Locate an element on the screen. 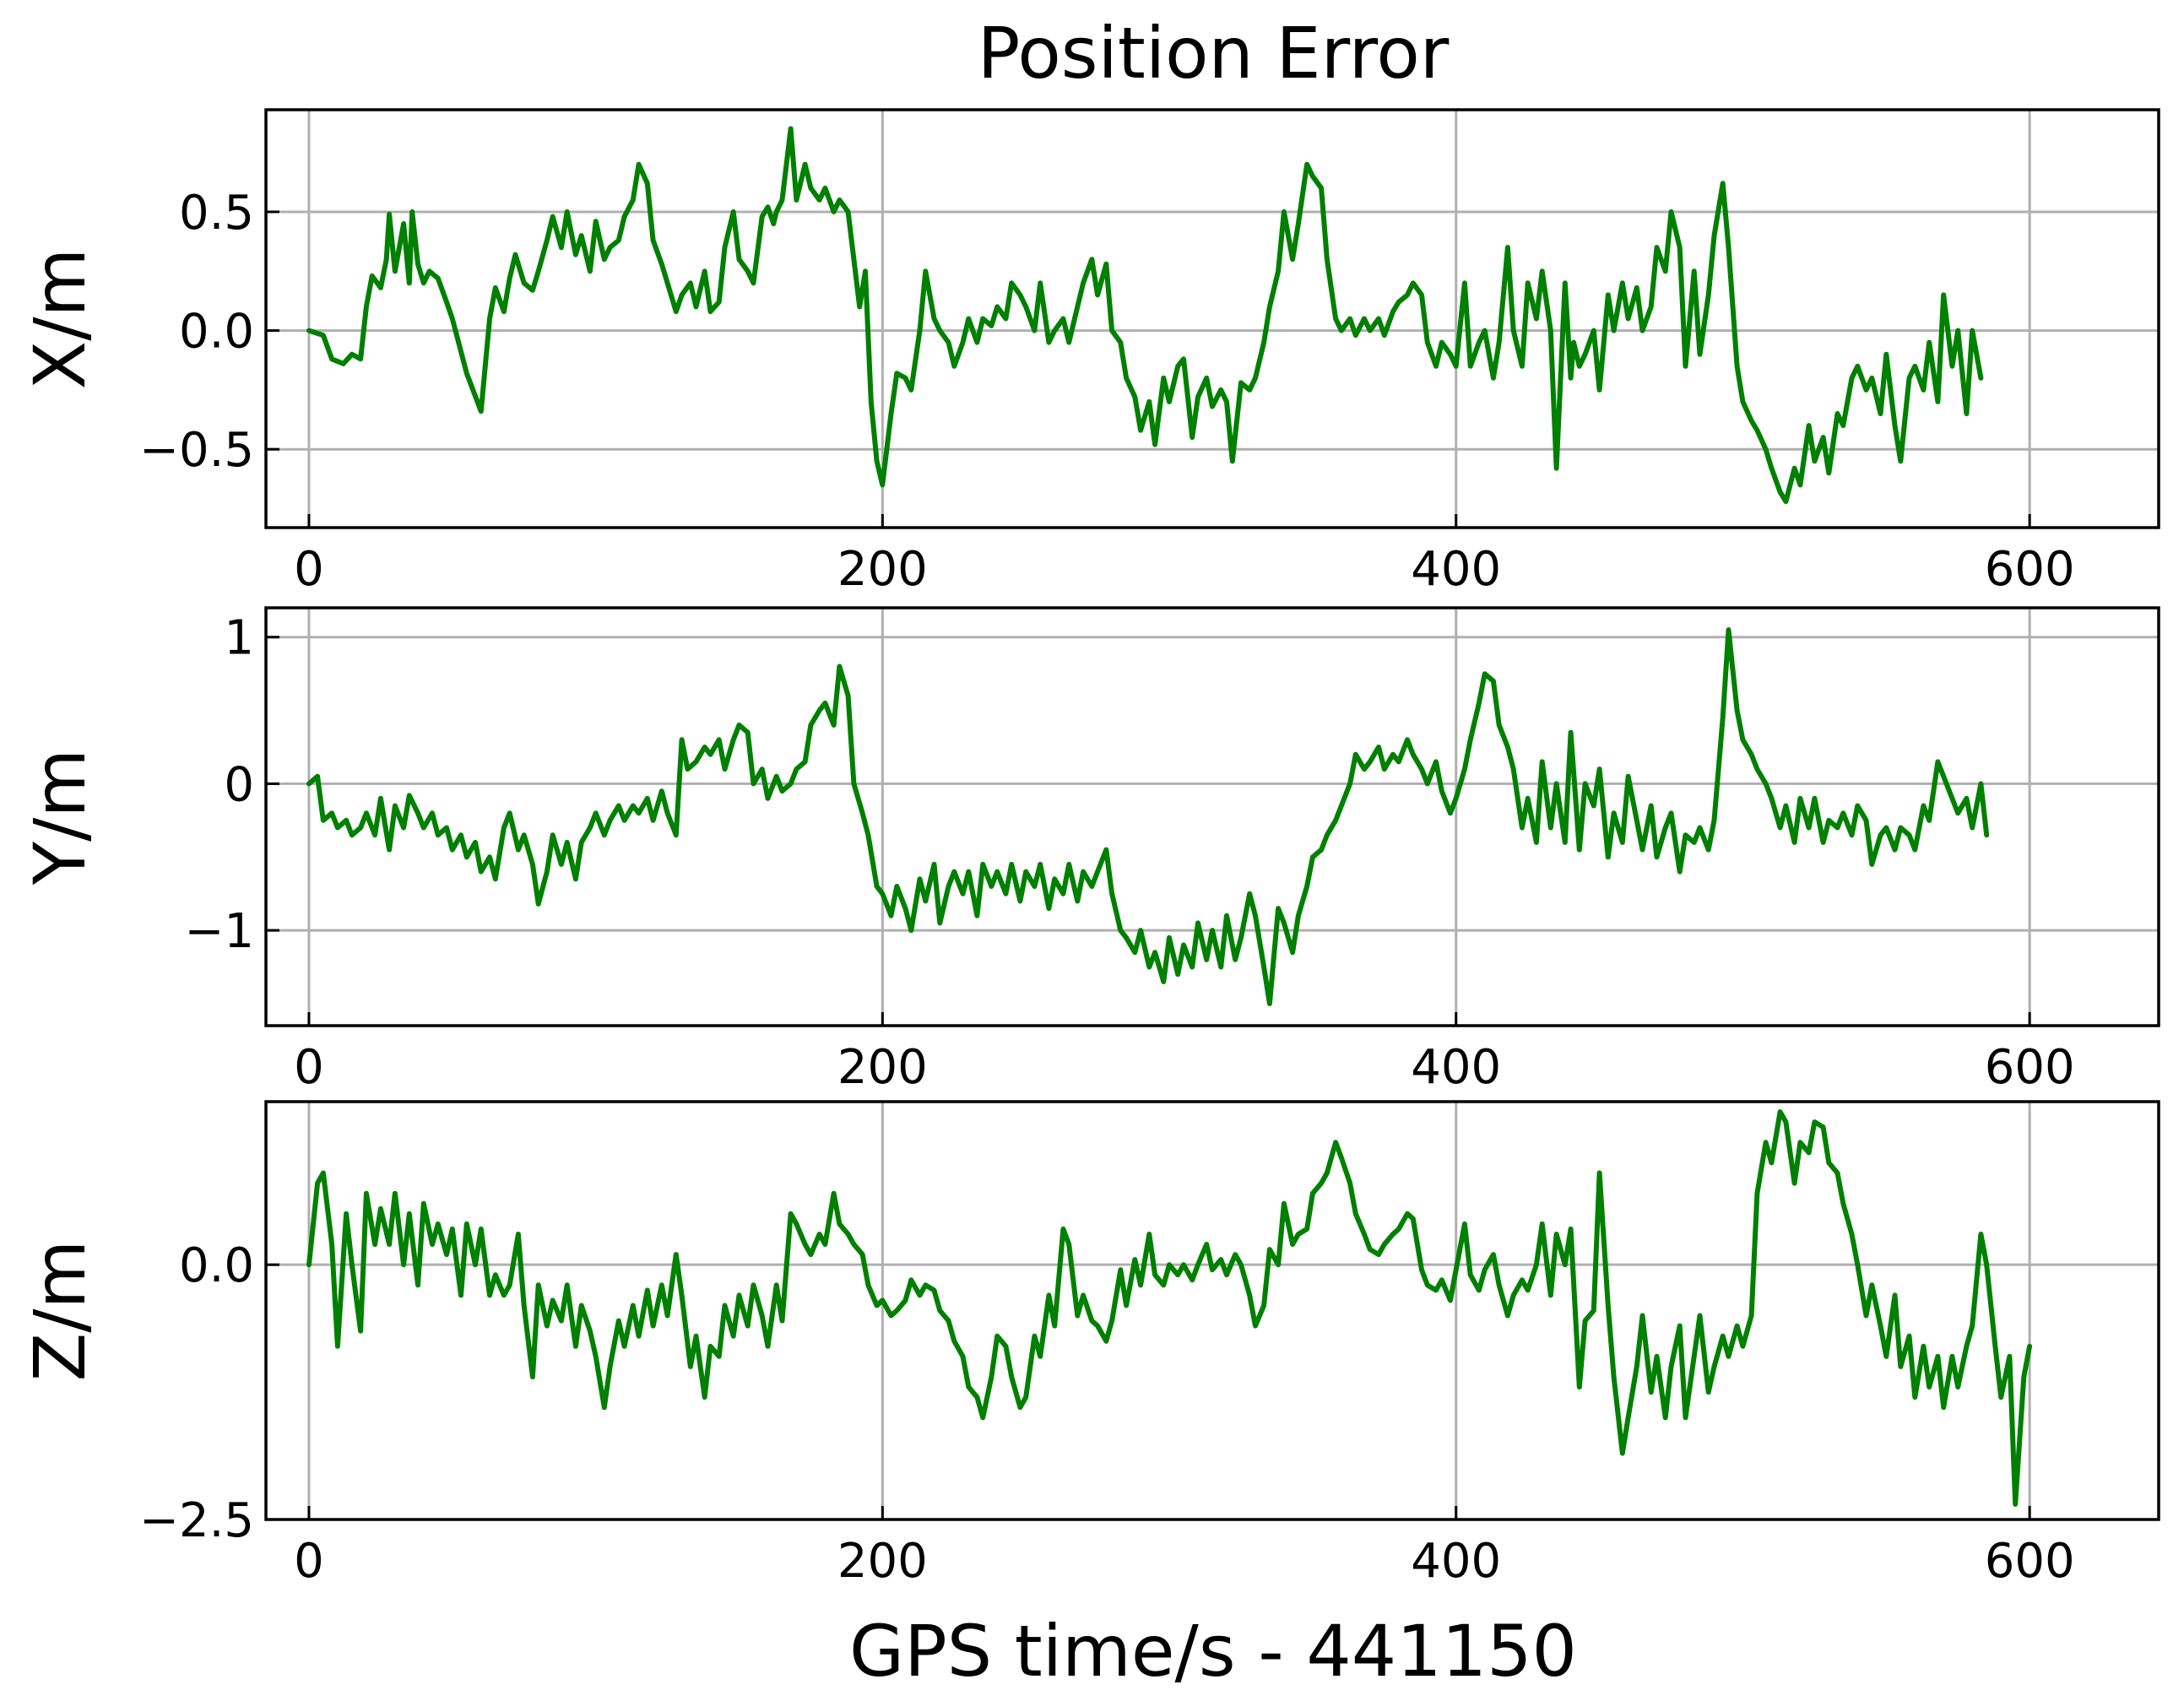 The height and width of the screenshot is (1701, 2184). x-axis-label: GPS time/s - 441150 is located at coordinates (1213, 1651).